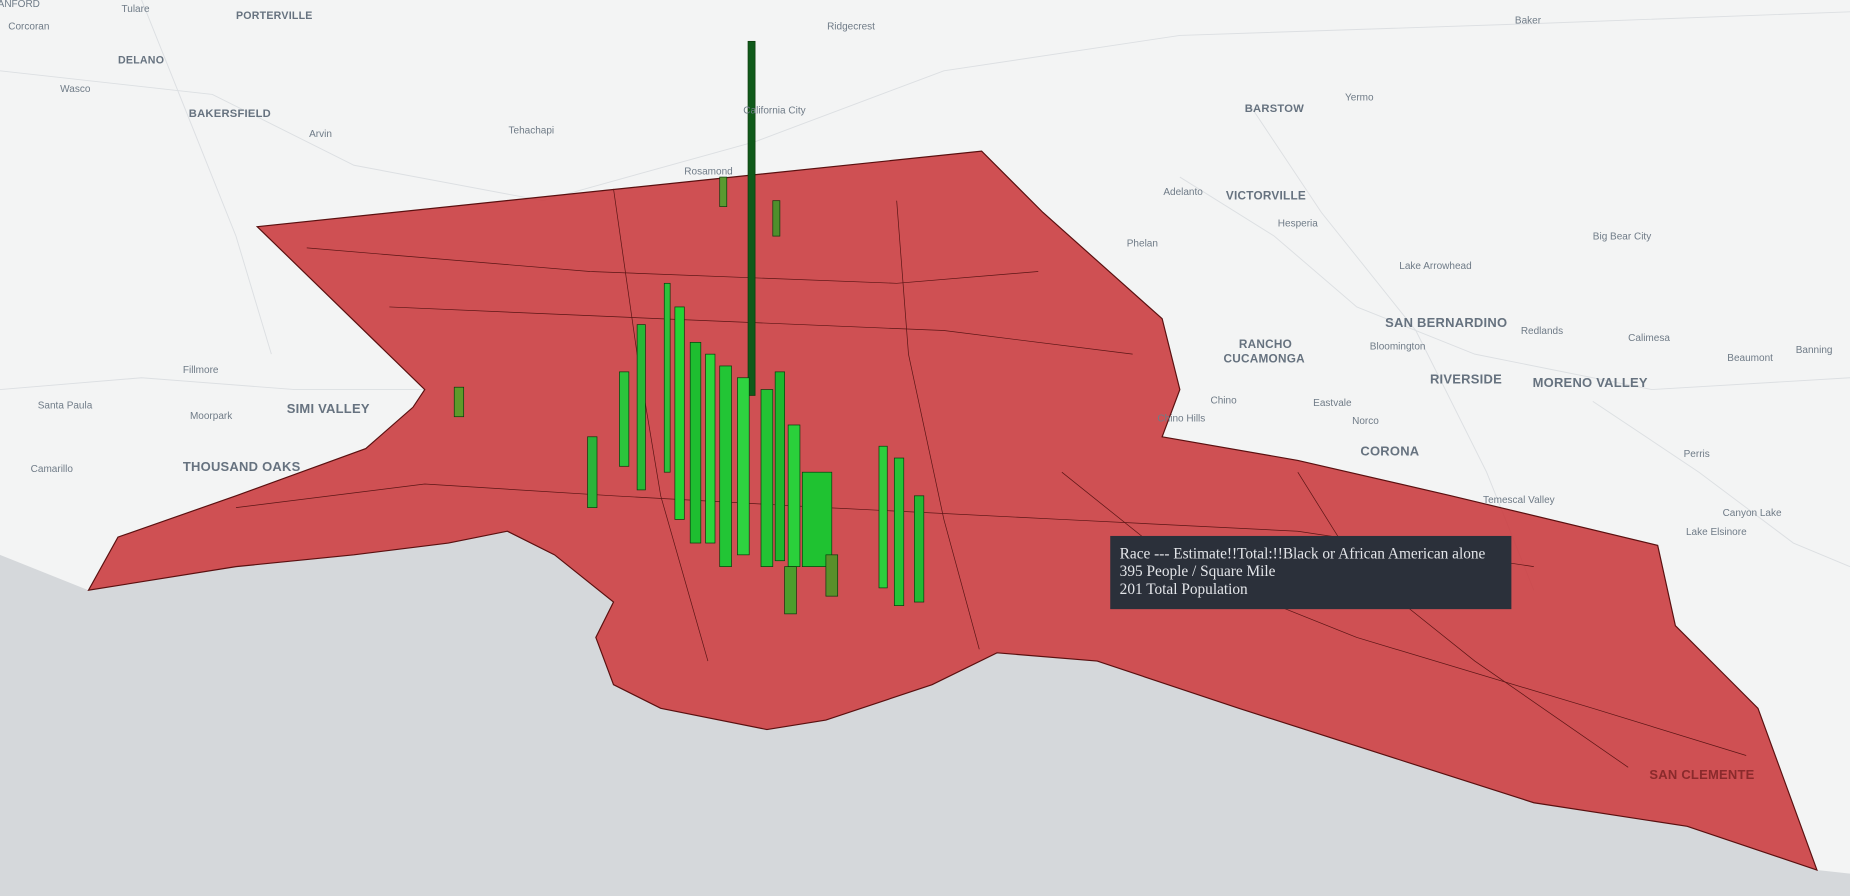 The height and width of the screenshot is (896, 1850). Describe the element at coordinates (1446, 322) in the screenshot. I see `place-label: SAN BERNARDINO` at that location.